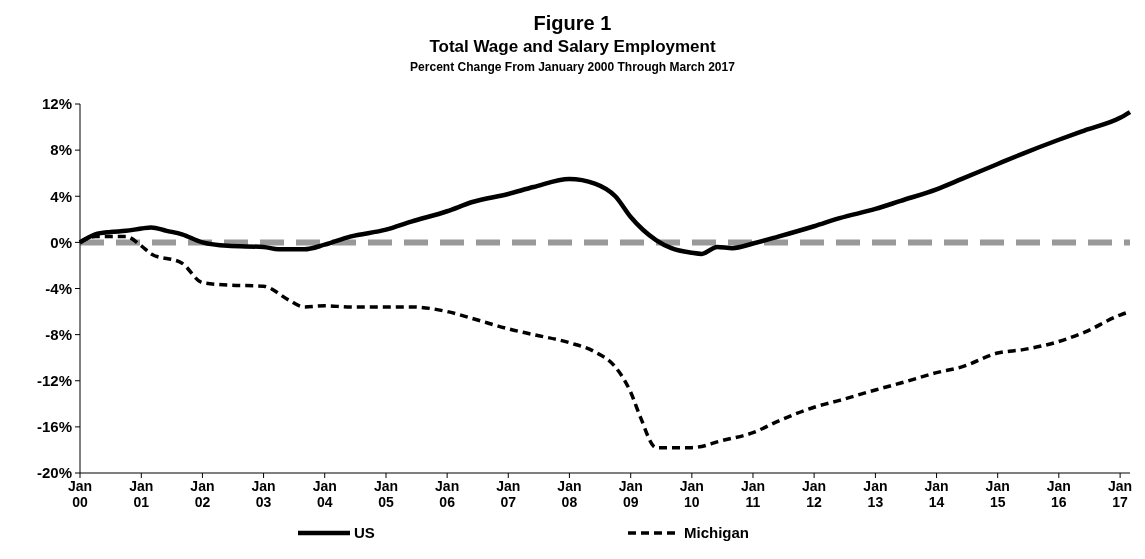 This screenshot has height=559, width=1145. I want to click on x-tick-label: Jan 11, so click(753, 494).